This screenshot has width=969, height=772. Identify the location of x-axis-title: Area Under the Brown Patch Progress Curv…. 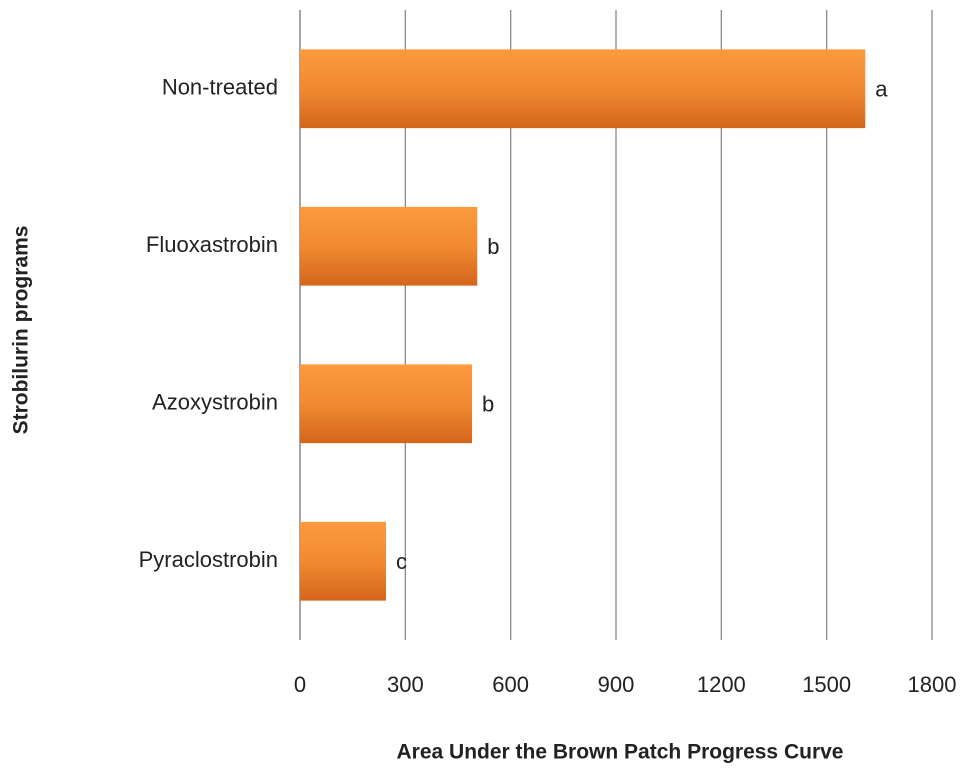
(620, 752).